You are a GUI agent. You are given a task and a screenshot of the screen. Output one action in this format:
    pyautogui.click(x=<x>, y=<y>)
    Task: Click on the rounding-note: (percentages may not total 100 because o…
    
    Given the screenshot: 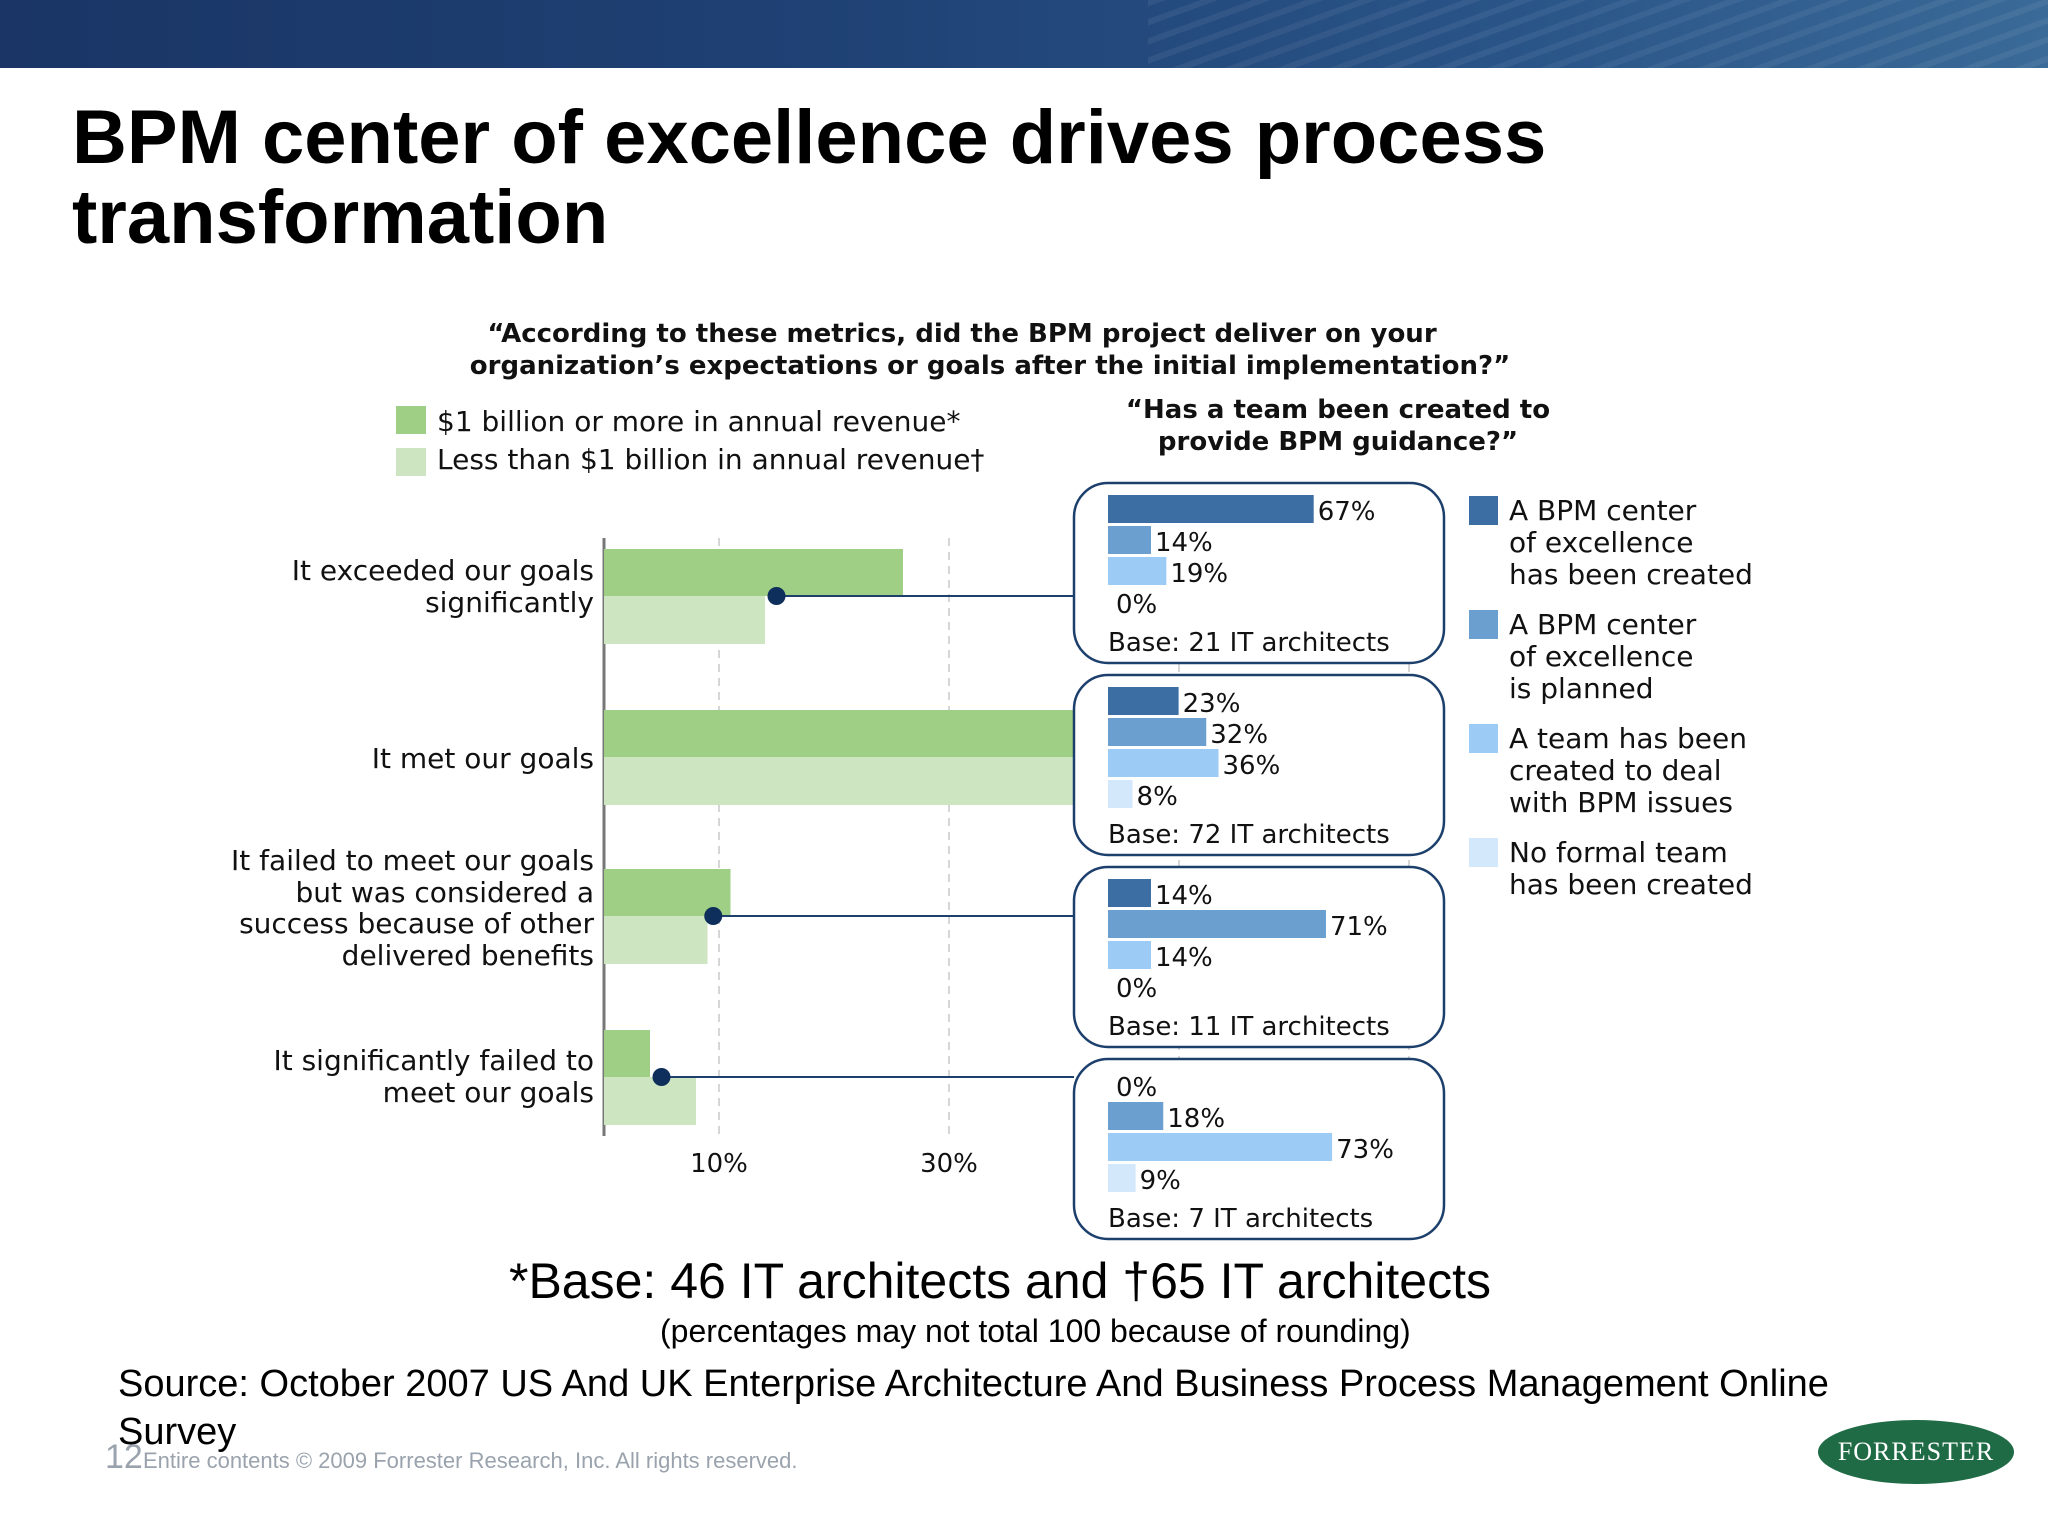 What is the action you would take?
    pyautogui.click(x=1035, y=1331)
    